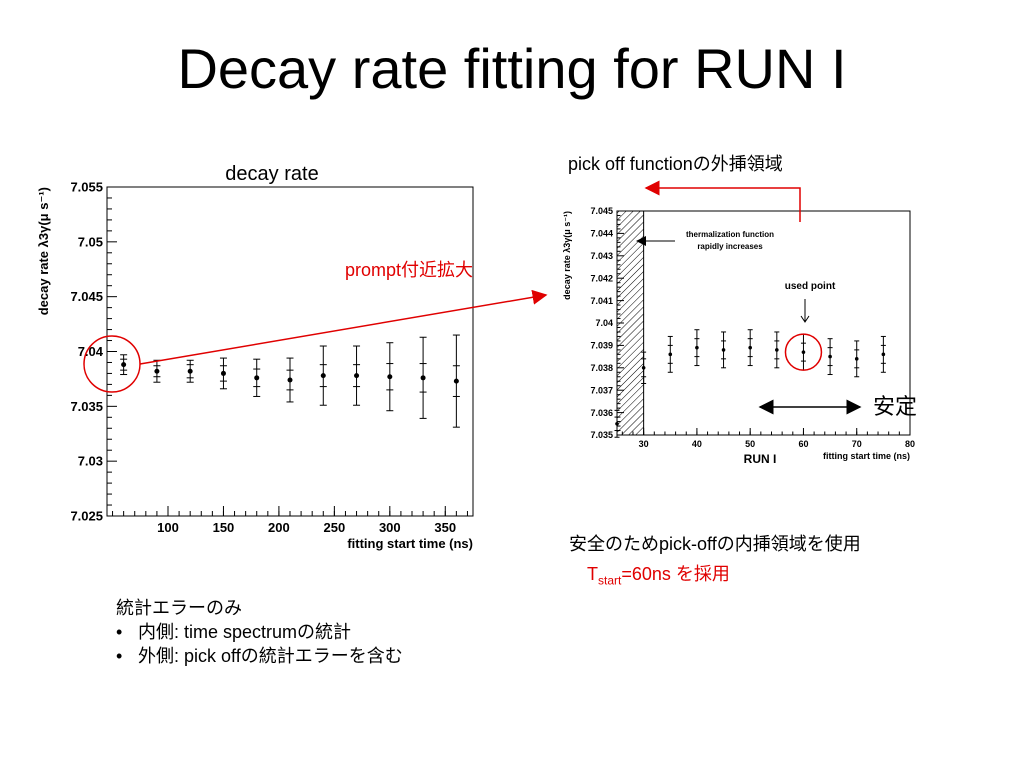 The image size is (1024, 768). What do you see at coordinates (601, 256) in the screenshot?
I see `y-tick-label: 7.043` at bounding box center [601, 256].